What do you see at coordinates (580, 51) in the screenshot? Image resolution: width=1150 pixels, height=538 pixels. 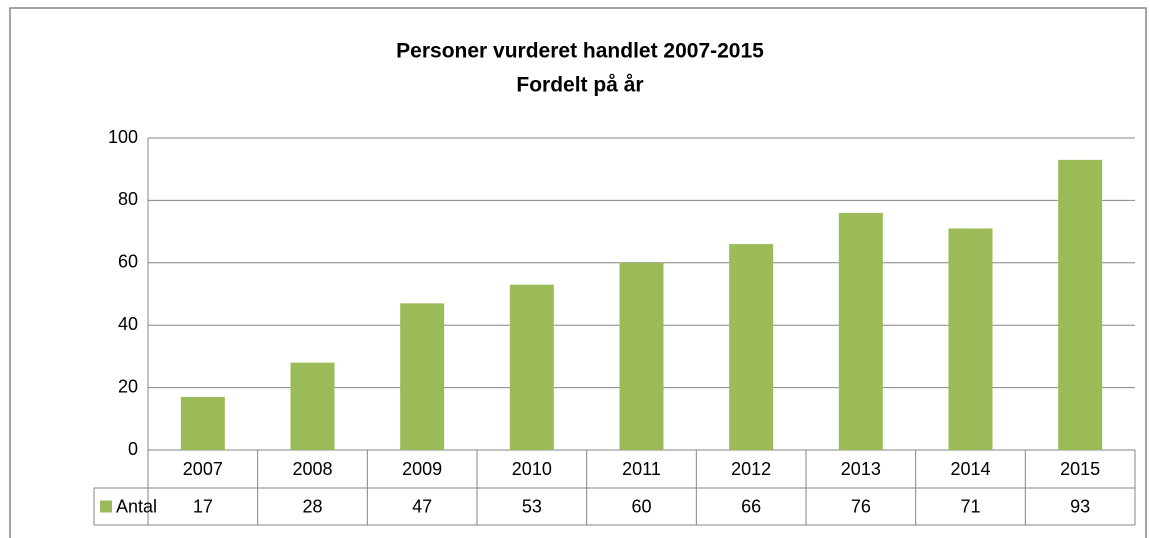 I see `chart-title: Personer vurderet handlet 2007-2015` at bounding box center [580, 51].